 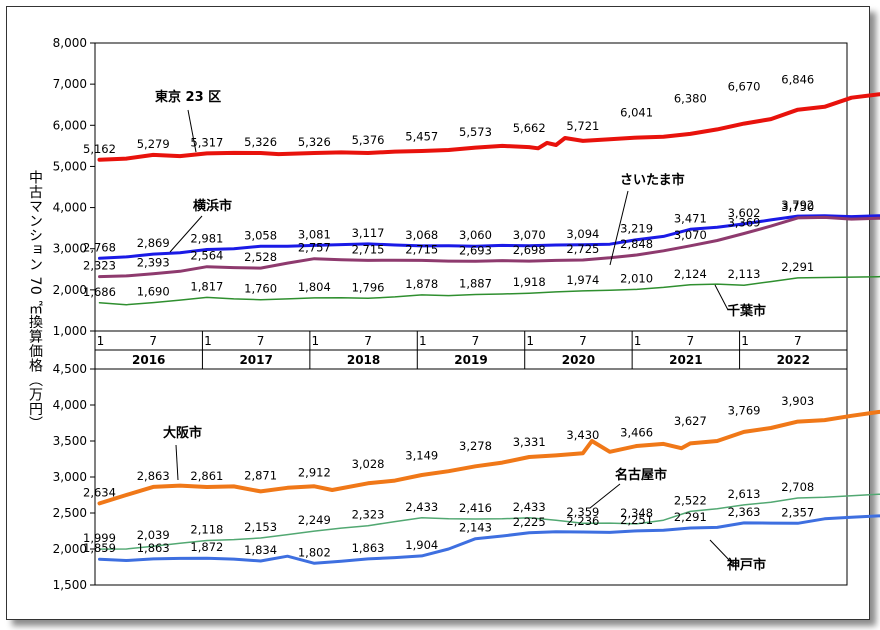 I want to click on data-label: 2,357, so click(x=797, y=512).